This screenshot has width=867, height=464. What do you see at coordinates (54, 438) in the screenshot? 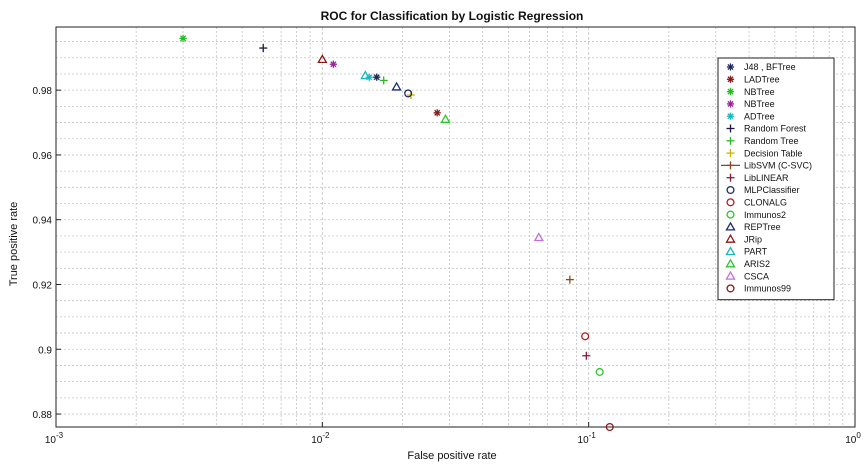
I see `x-tick-label: 10⁻³` at bounding box center [54, 438].